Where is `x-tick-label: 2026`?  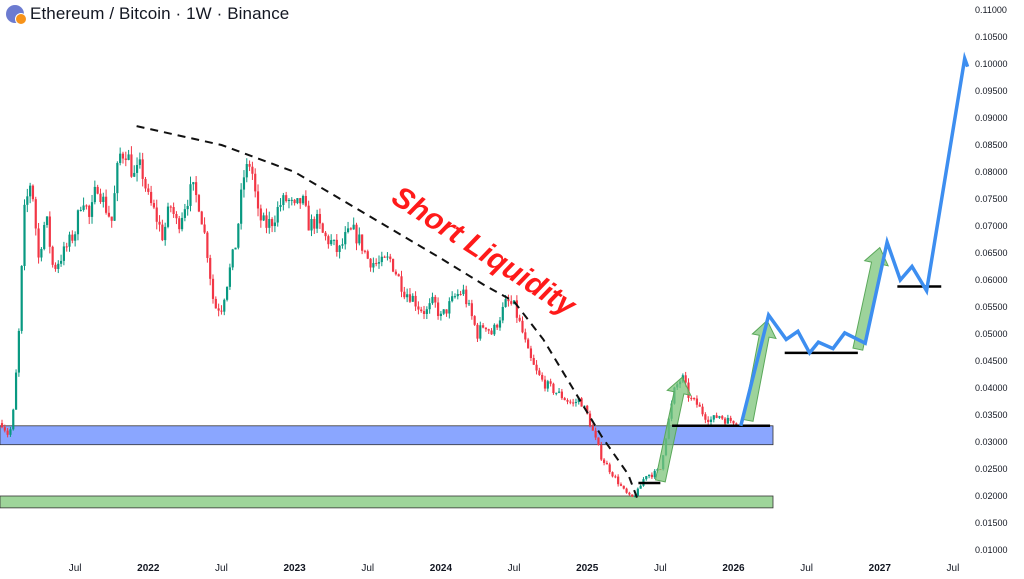 x-tick-label: 2026 is located at coordinates (733, 568).